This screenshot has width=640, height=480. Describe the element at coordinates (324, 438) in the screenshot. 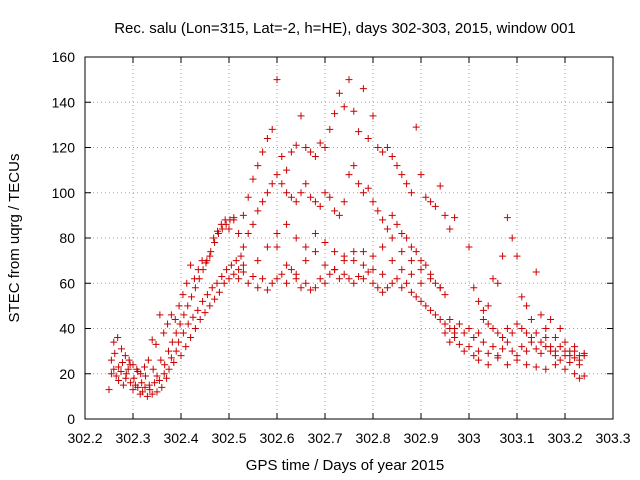

I see `x-tick-label: 302.7` at that location.